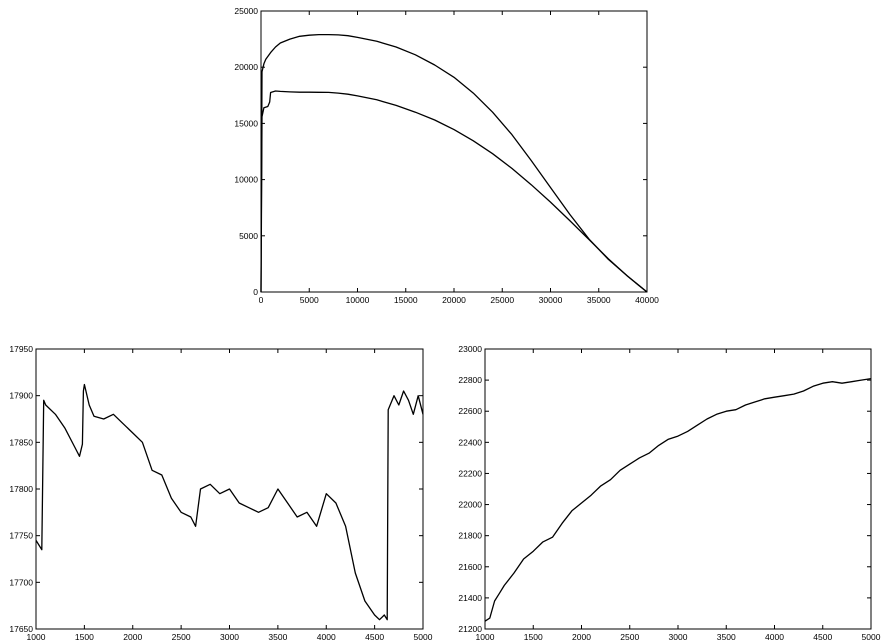 Image resolution: width=881 pixels, height=643 pixels. Describe the element at coordinates (229, 637) in the screenshot. I see `bottom-left-x-tick-label: 3000` at that location.